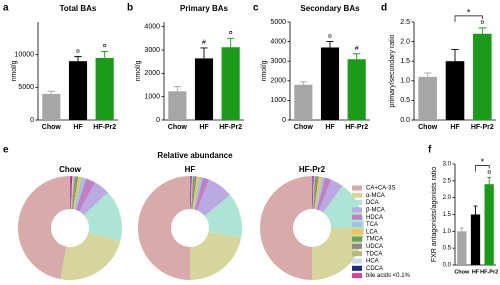  Describe the element at coordinates (462, 272) in the screenshot. I see `x-tick-label: Chow` at that location.